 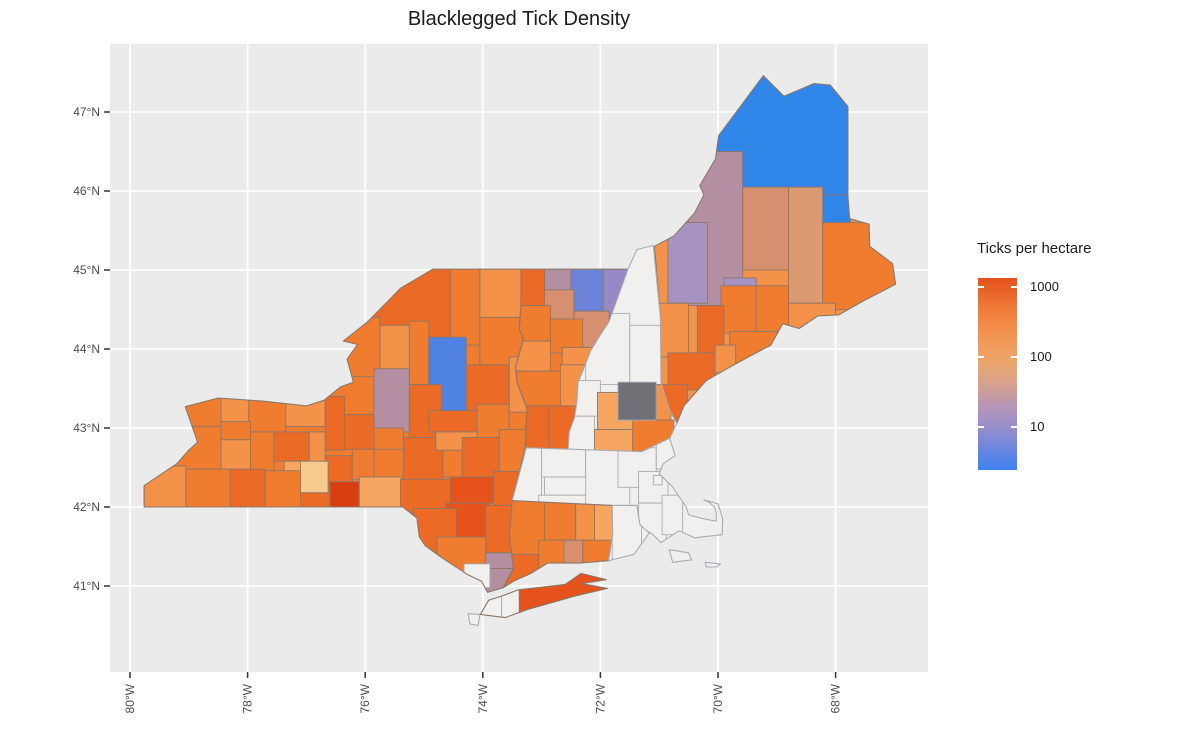 What do you see at coordinates (680, 556) in the screenshot?
I see `state-outline-marthas-vineyard` at bounding box center [680, 556].